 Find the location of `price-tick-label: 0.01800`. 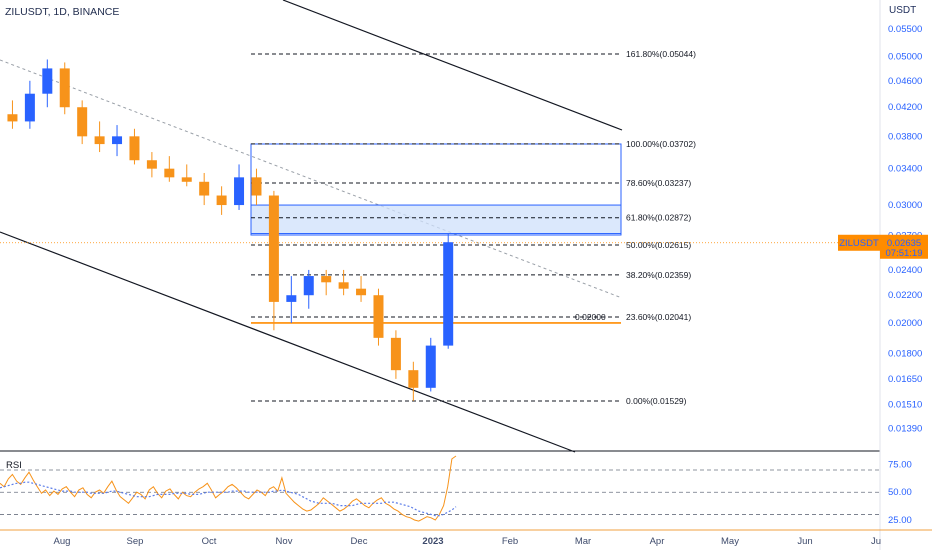

price-tick-label: 0.01800 is located at coordinates (905, 354).